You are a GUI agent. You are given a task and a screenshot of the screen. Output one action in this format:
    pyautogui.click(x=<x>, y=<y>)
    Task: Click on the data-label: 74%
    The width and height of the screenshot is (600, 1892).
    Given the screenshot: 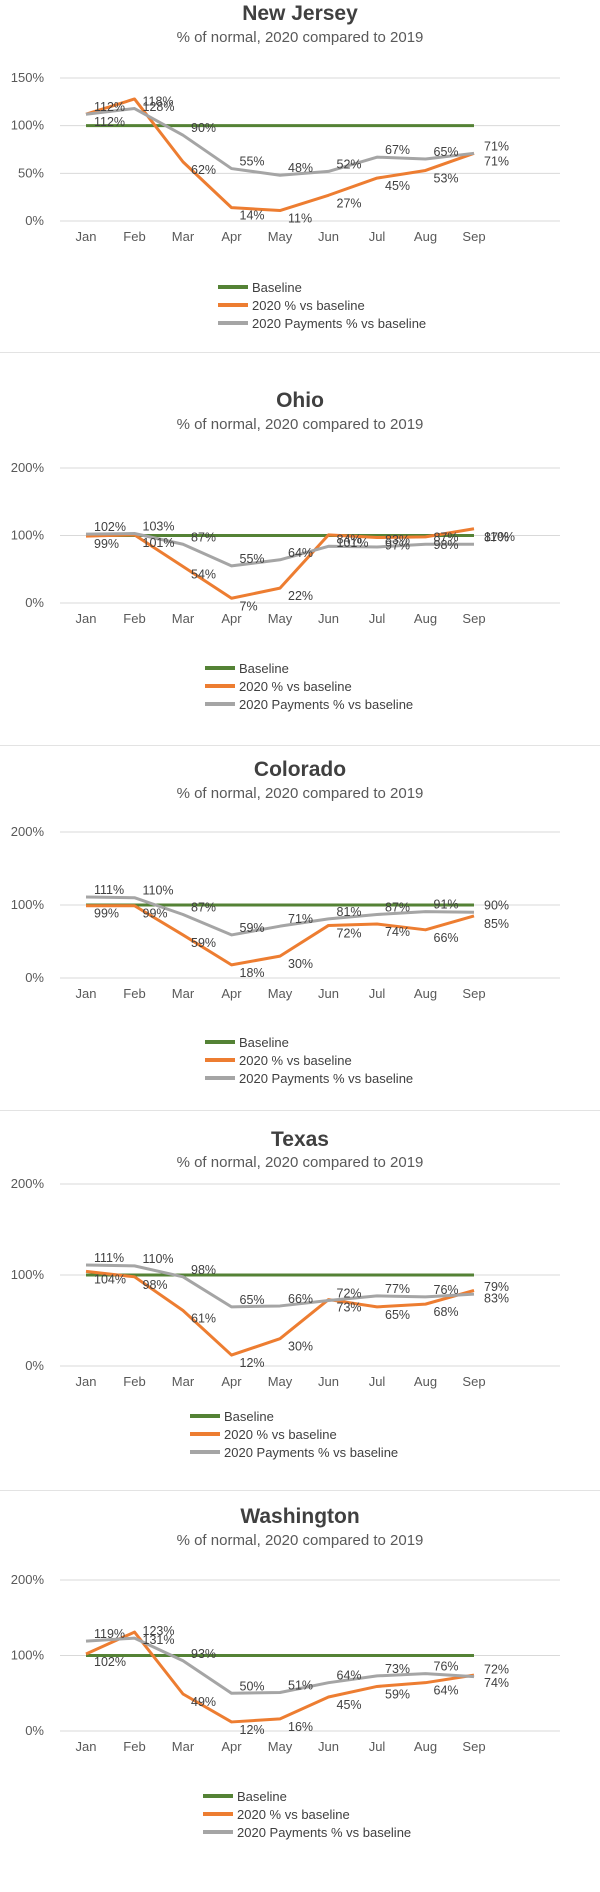 What is the action you would take?
    pyautogui.click(x=496, y=1683)
    